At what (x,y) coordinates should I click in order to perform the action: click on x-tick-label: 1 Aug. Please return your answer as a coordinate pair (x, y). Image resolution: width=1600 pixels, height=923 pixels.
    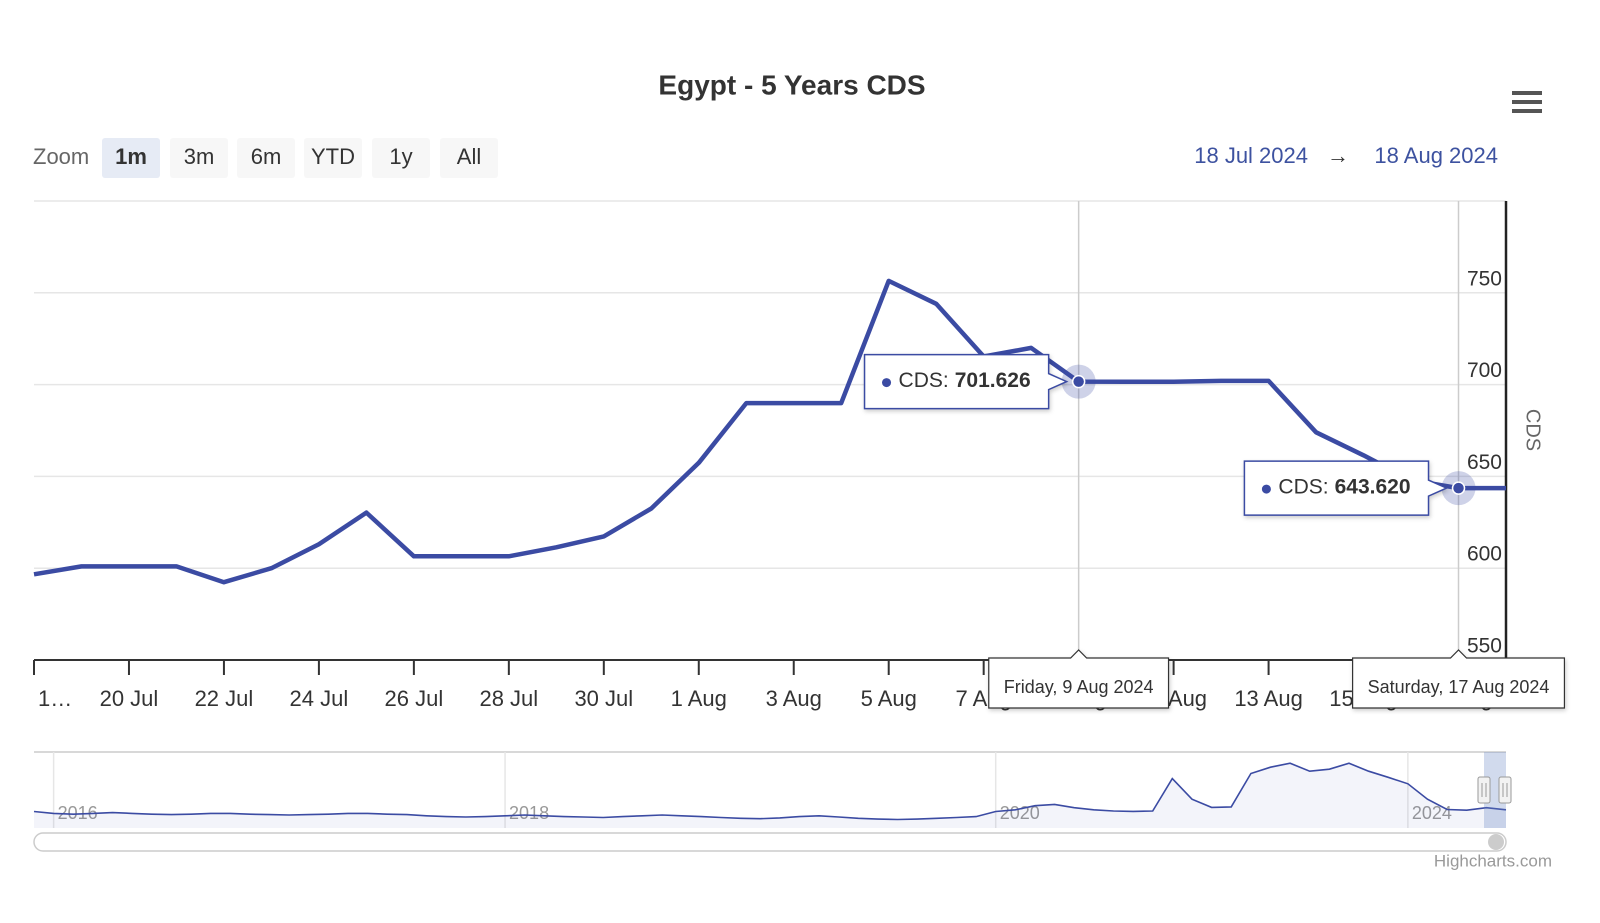
    Looking at the image, I should click on (699, 698).